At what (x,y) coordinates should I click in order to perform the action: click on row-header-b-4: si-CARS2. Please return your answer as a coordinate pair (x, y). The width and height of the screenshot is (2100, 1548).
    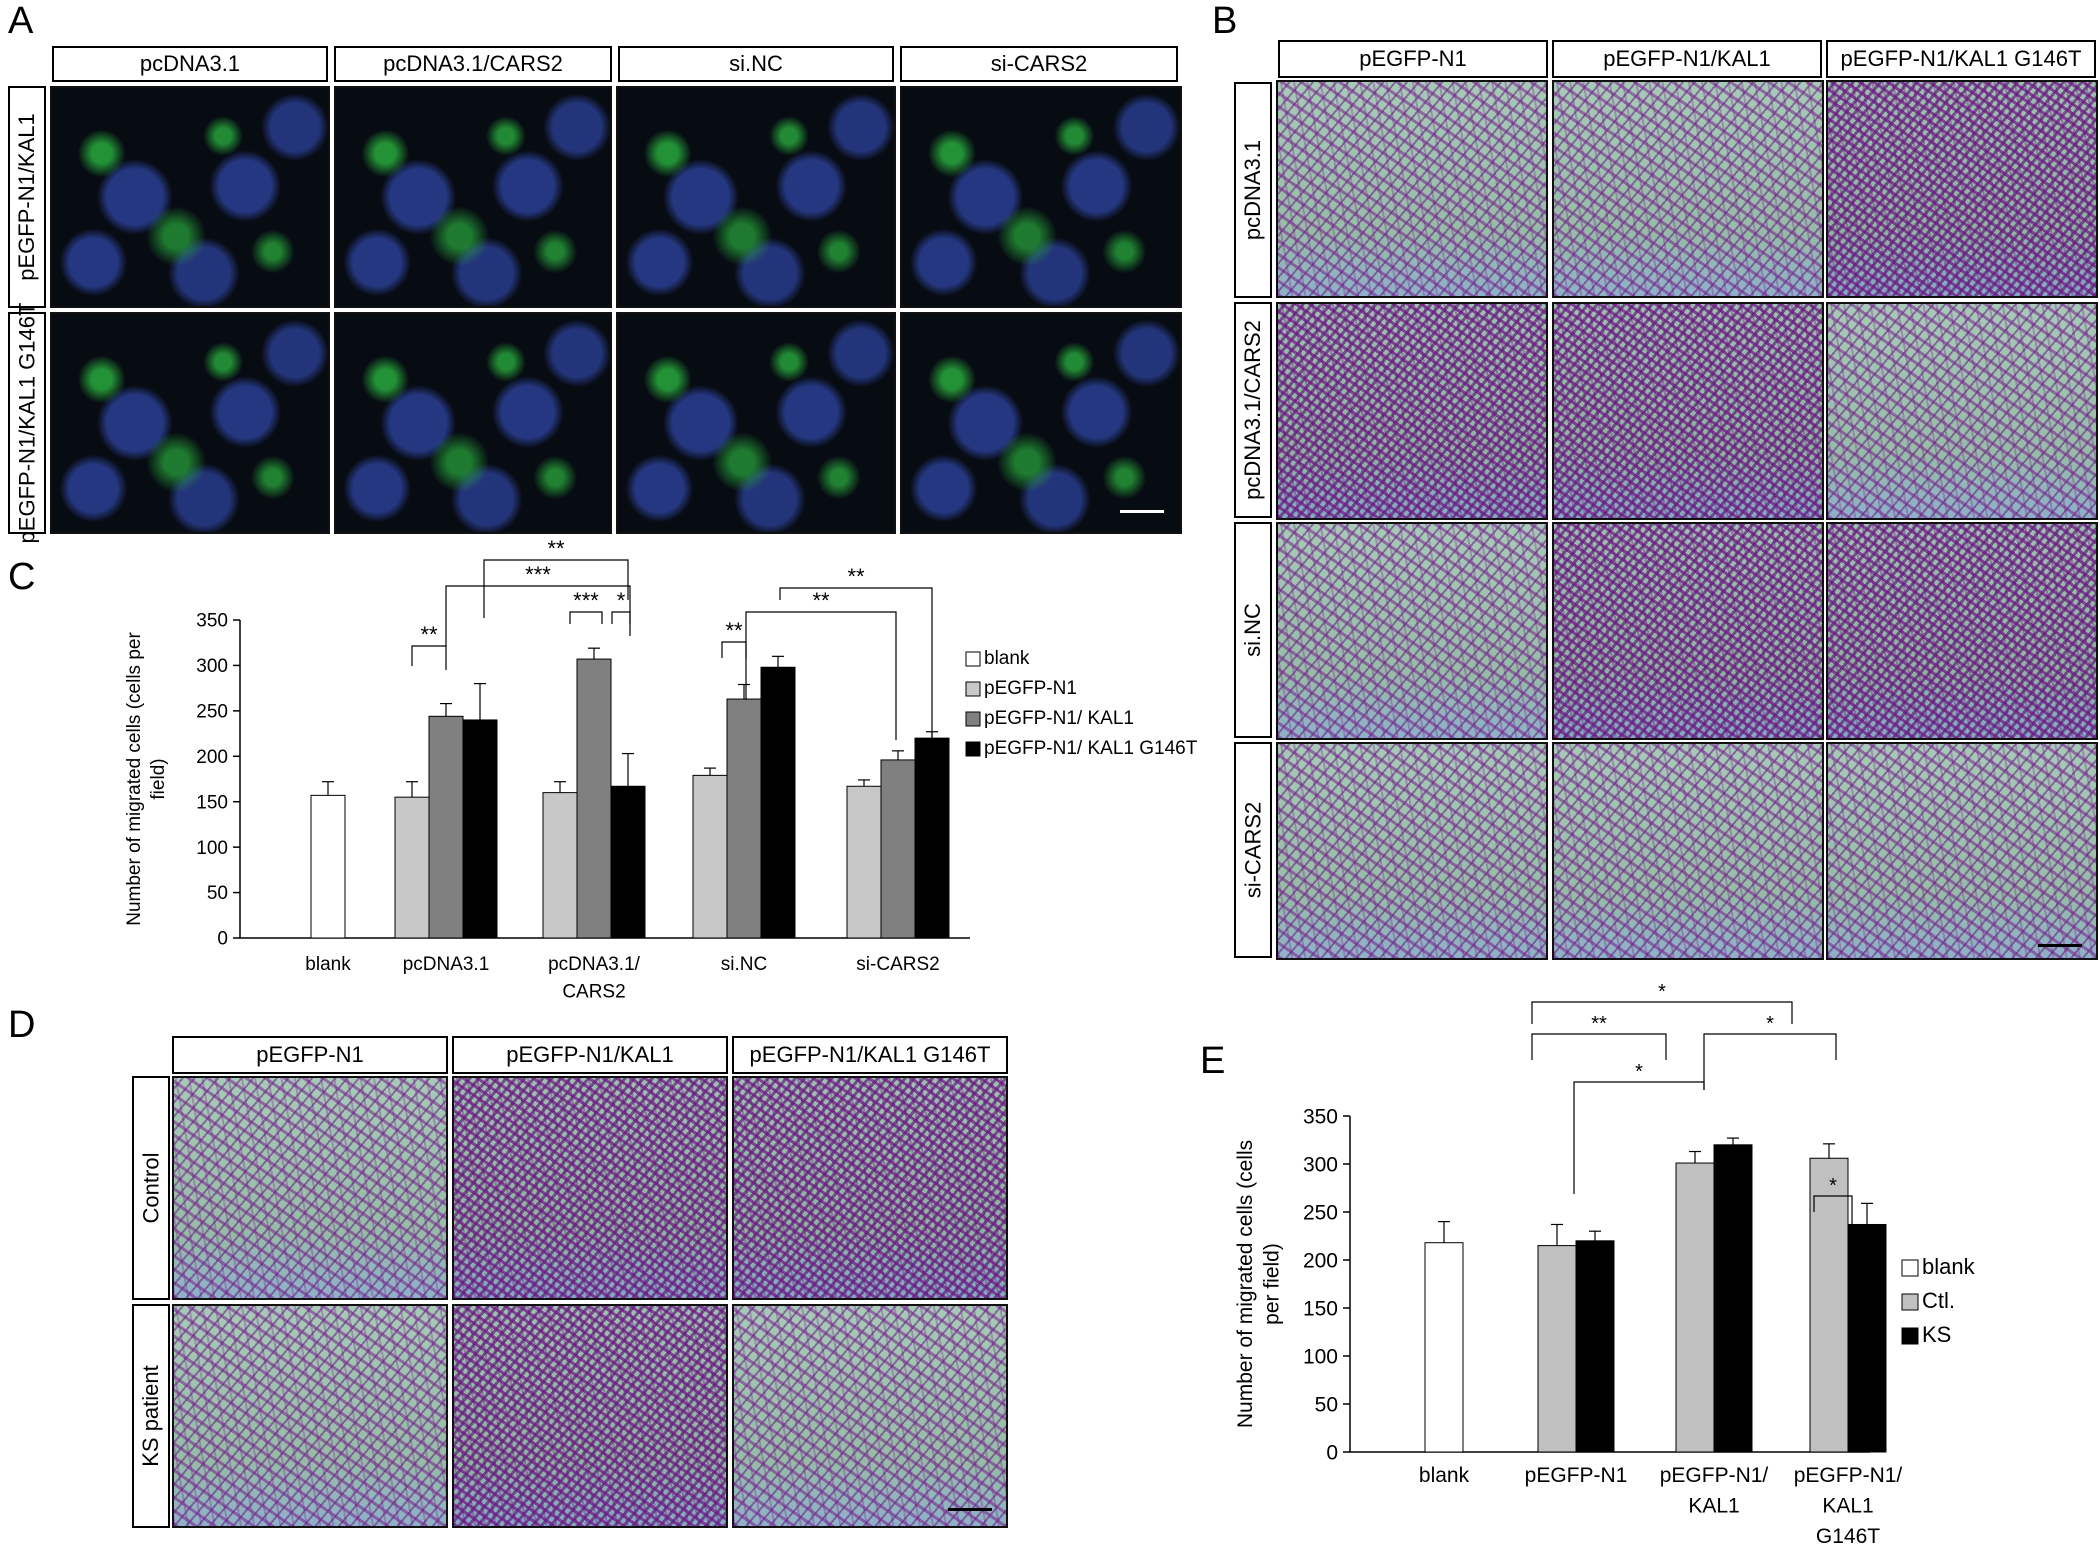
    Looking at the image, I should click on (1253, 850).